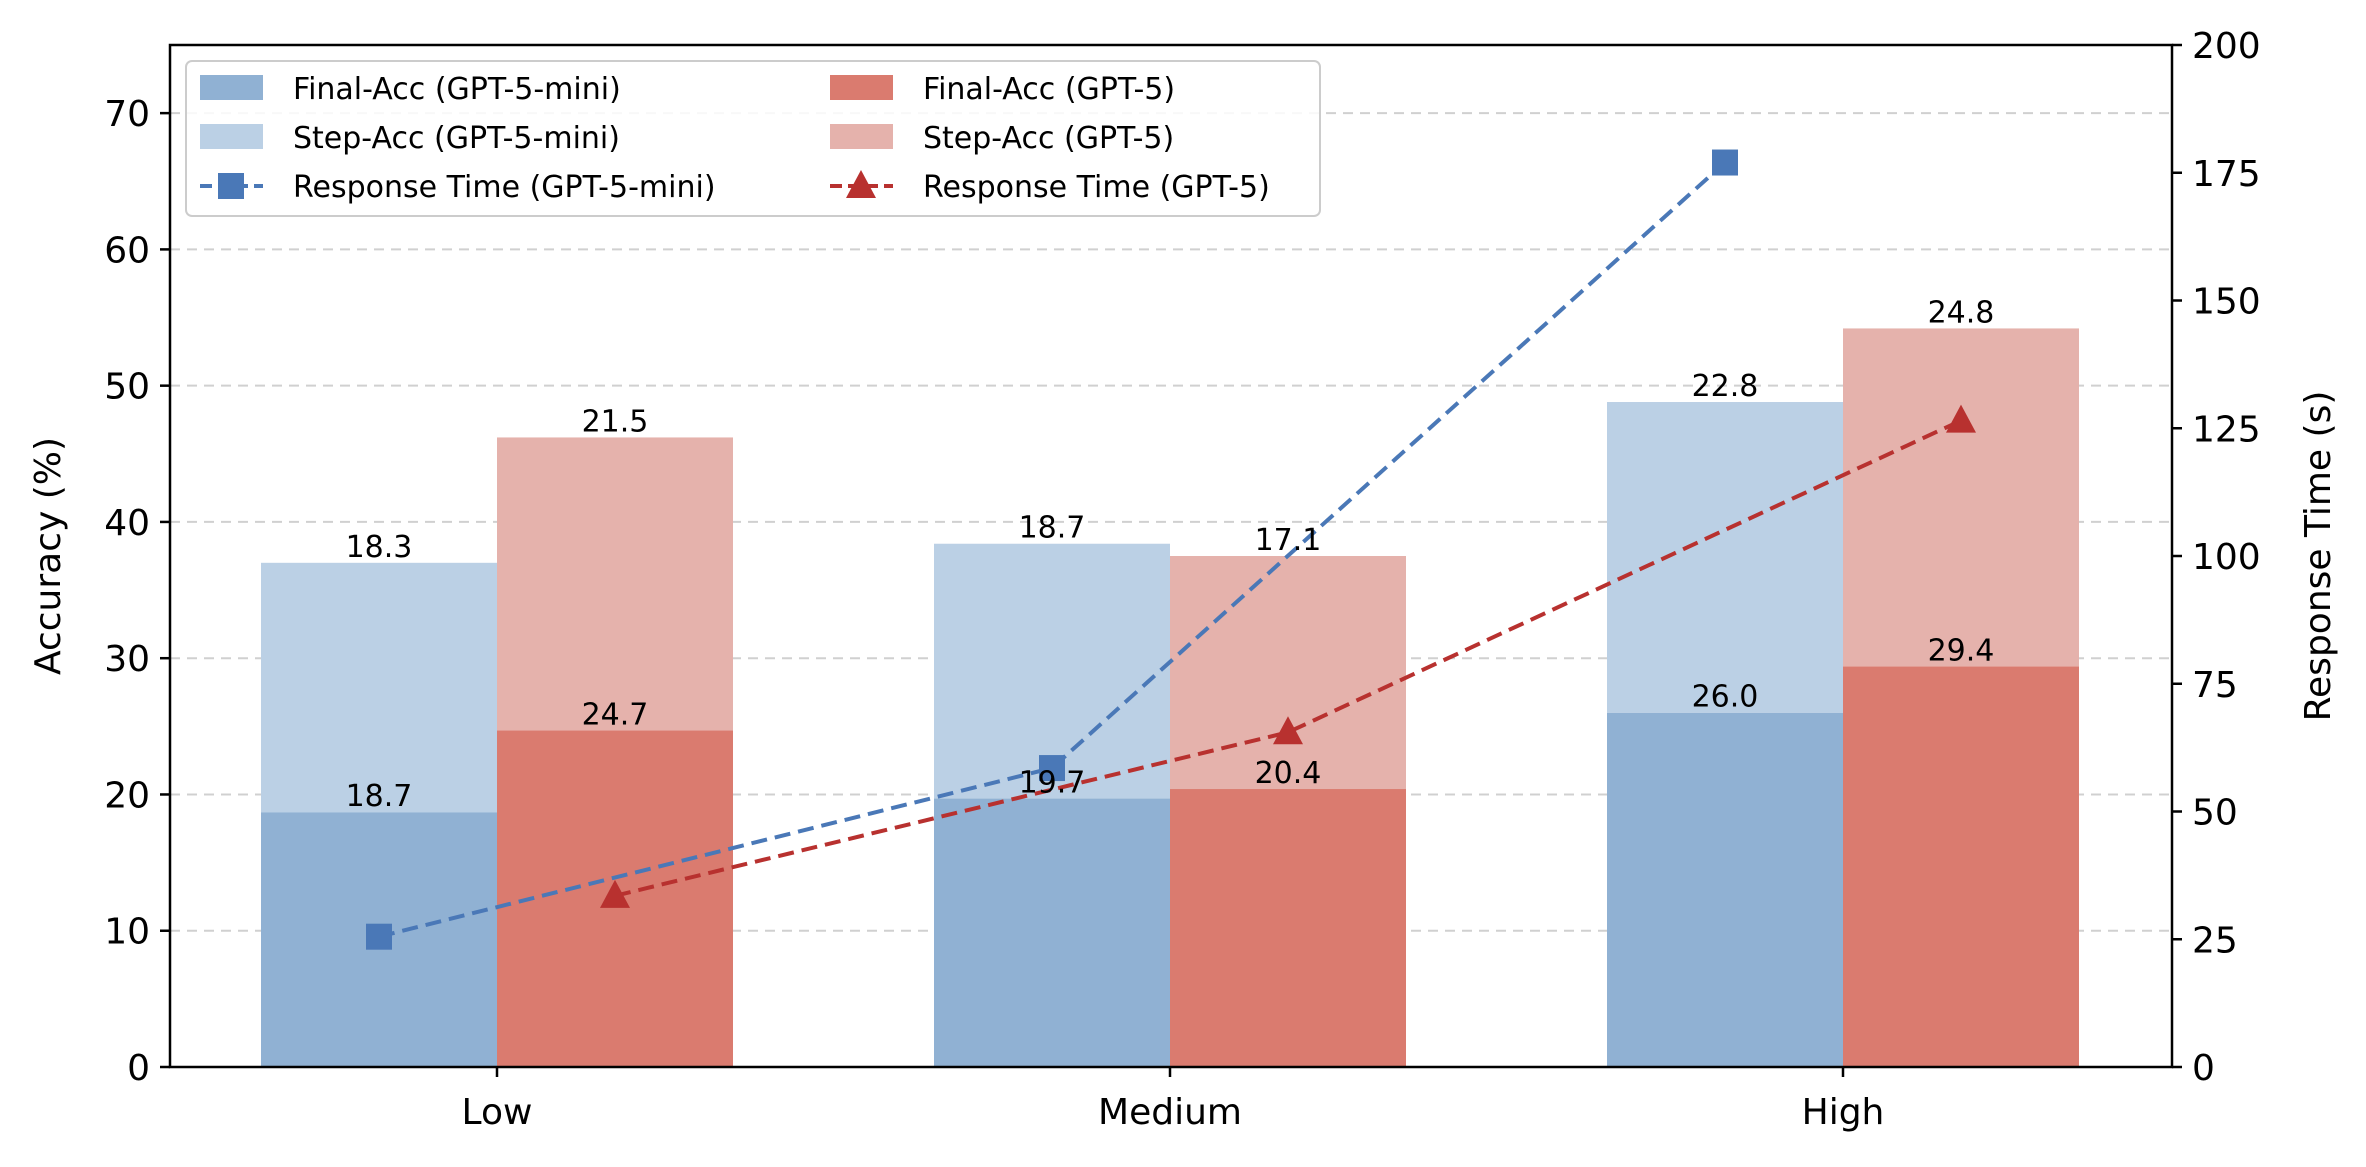  What do you see at coordinates (1961, 650) in the screenshot?
I see `data-label-final-acc-gpt5: 29.4` at bounding box center [1961, 650].